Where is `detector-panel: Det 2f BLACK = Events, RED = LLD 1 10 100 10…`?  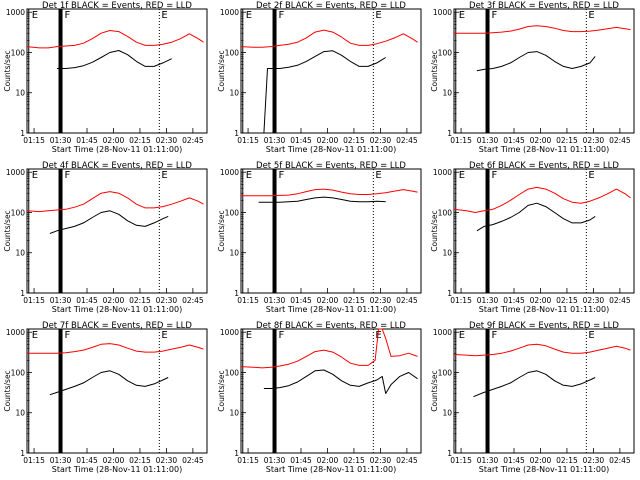
detector-panel: Det 2f BLACK = Events, RED = LLD 1 10 100 10… is located at coordinates (319, 77).